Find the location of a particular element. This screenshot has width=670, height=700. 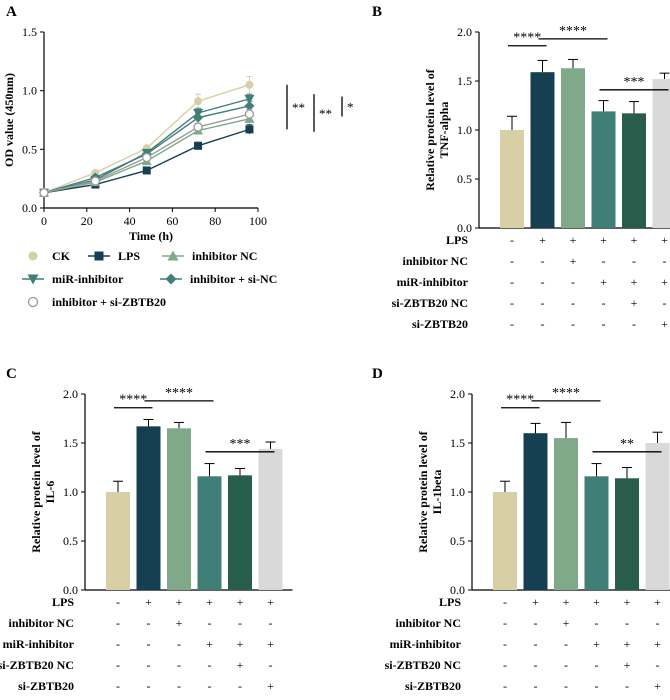

series-inhibitor-si-zbtb20 is located at coordinates (147, 153).